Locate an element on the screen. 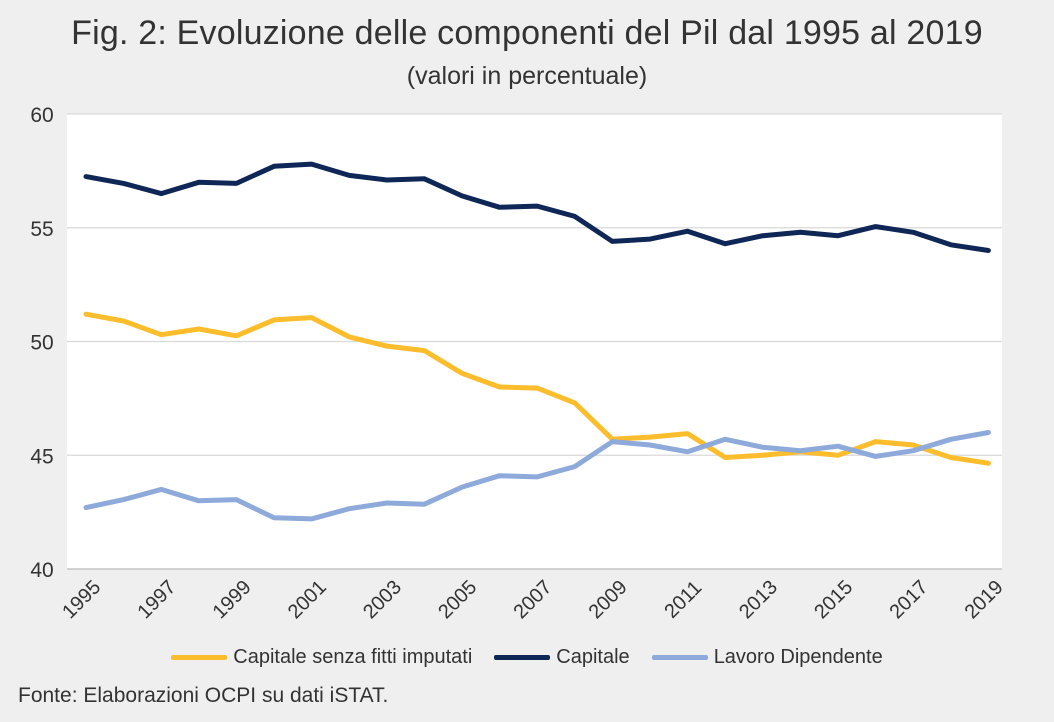  x-tick-label: 2003 is located at coordinates (382, 599).